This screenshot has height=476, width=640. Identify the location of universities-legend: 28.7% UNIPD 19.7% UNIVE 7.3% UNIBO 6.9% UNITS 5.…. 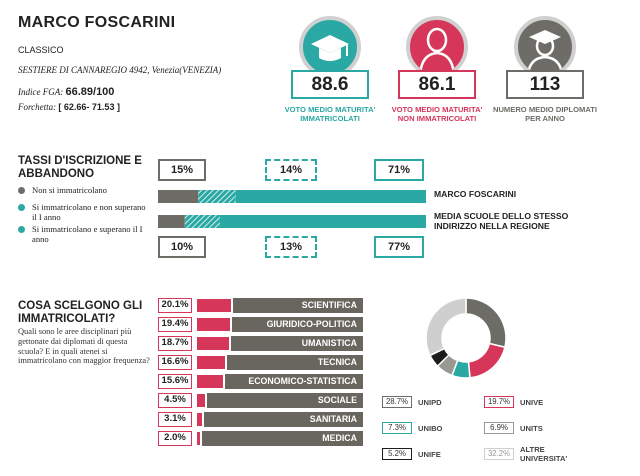
(507, 435).